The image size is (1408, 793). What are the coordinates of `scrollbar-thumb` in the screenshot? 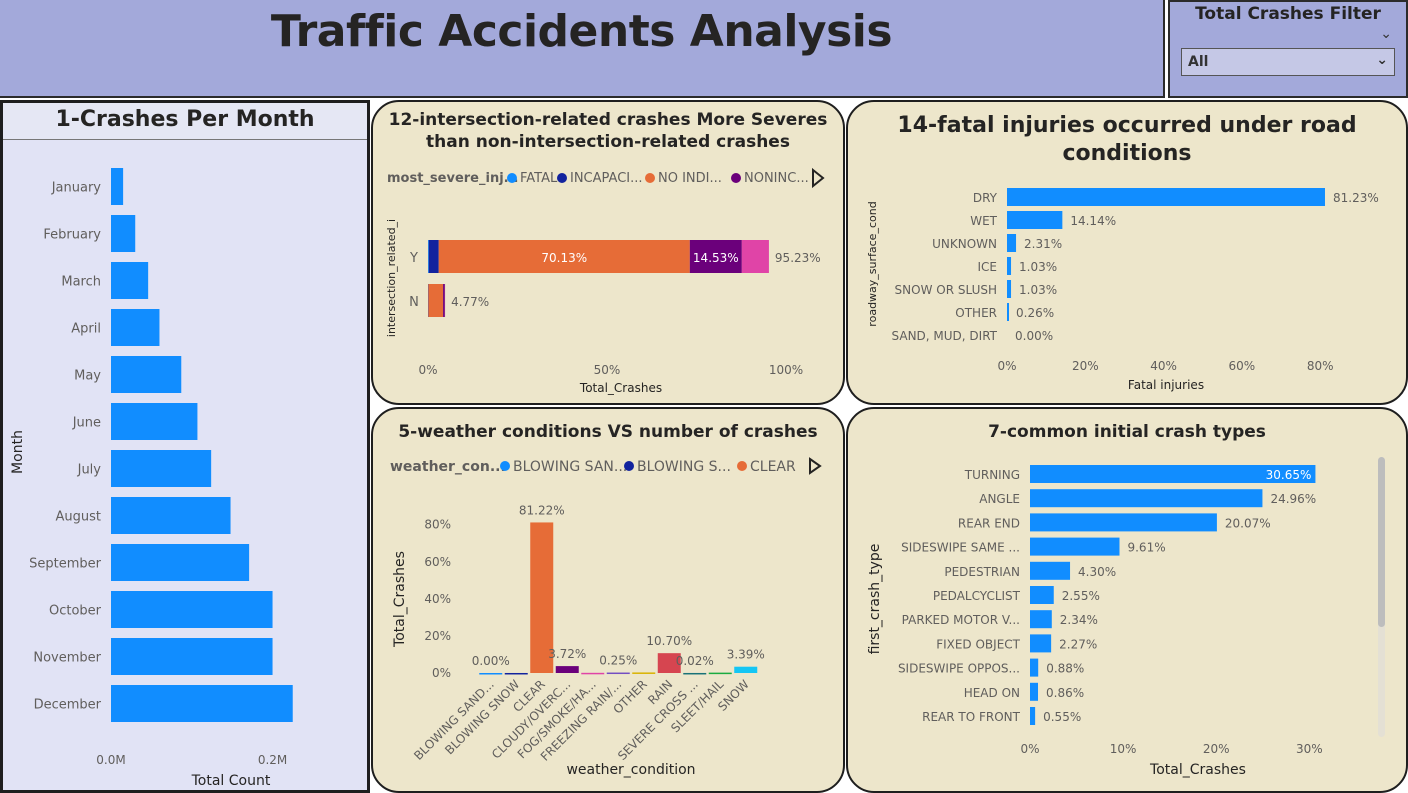 It's located at (1381, 542).